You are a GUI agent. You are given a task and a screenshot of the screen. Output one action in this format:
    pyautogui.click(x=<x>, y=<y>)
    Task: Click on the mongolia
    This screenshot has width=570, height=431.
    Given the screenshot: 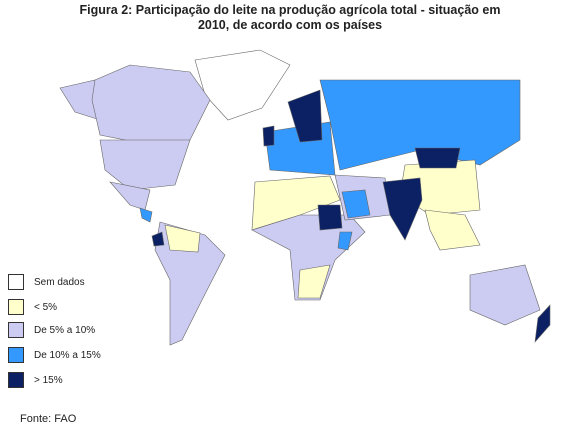 What is the action you would take?
    pyautogui.click(x=437, y=158)
    